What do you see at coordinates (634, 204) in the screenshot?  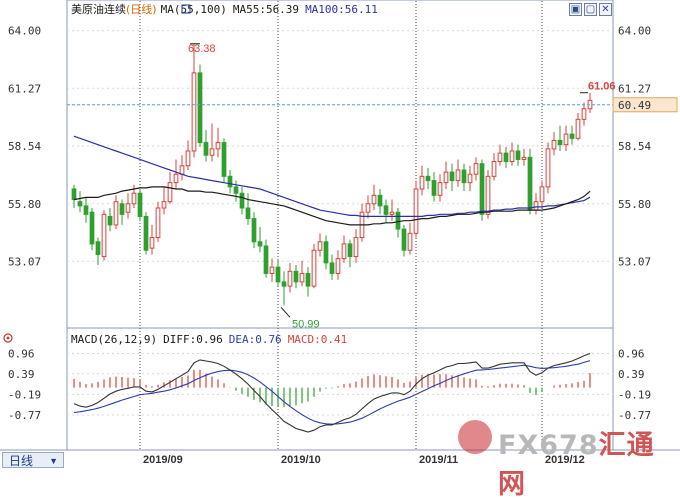 I see `price-tick-right: 55.80` at bounding box center [634, 204].